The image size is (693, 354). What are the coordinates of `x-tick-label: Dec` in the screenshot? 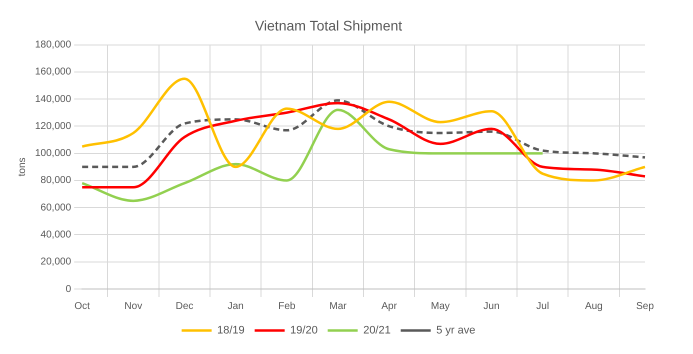 It's located at (185, 306).